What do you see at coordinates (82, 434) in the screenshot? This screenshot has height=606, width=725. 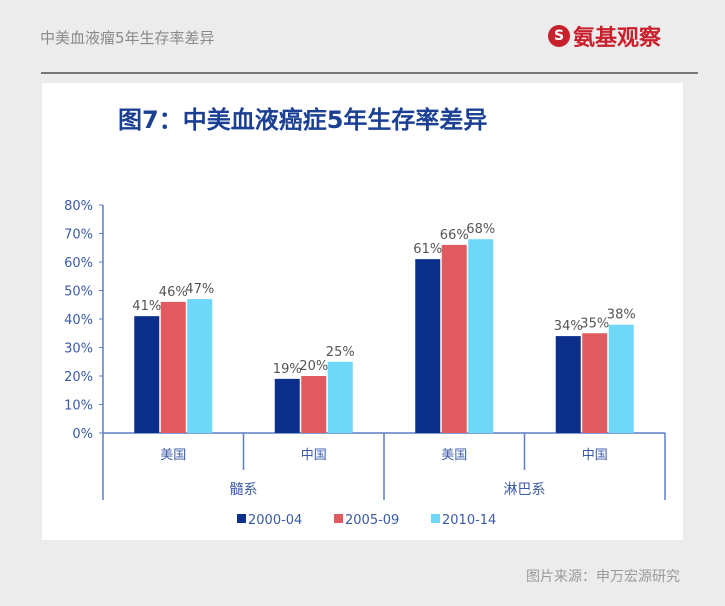 I see `y-tick-label: 0%` at bounding box center [82, 434].